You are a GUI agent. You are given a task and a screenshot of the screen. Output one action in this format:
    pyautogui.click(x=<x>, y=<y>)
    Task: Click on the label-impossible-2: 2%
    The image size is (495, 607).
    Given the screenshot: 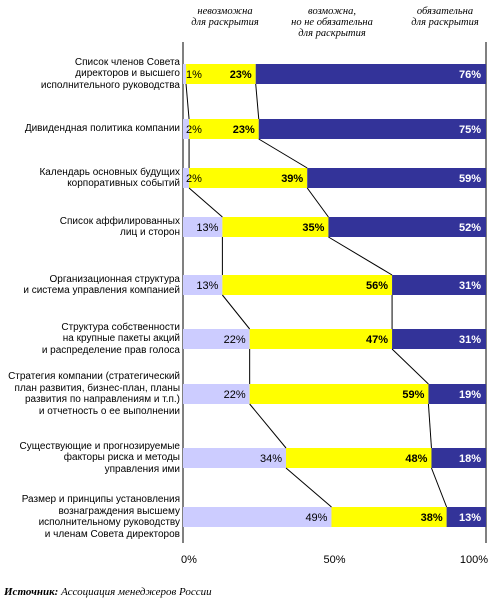 What is the action you would take?
    pyautogui.click(x=194, y=130)
    